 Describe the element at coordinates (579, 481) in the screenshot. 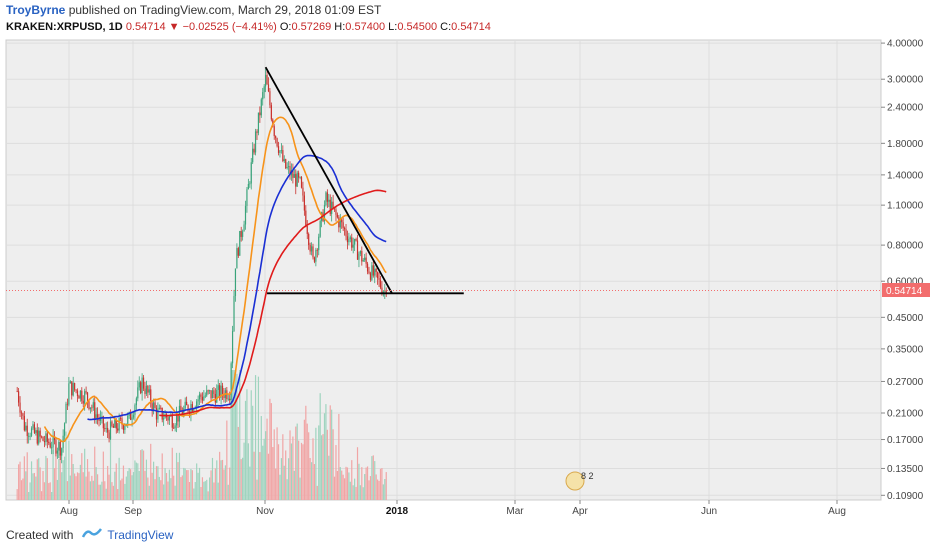

I see `event-badge: 8 2` at that location.